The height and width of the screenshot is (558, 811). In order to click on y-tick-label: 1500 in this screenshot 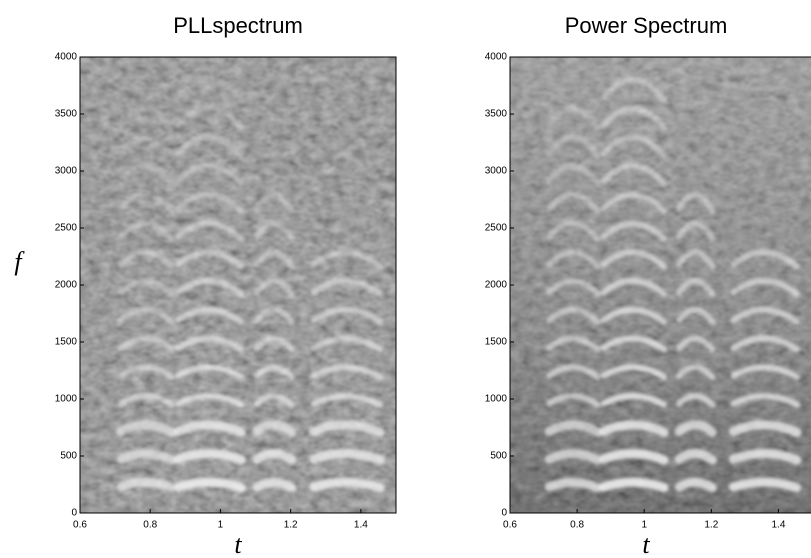, I will do `click(66, 342)`.